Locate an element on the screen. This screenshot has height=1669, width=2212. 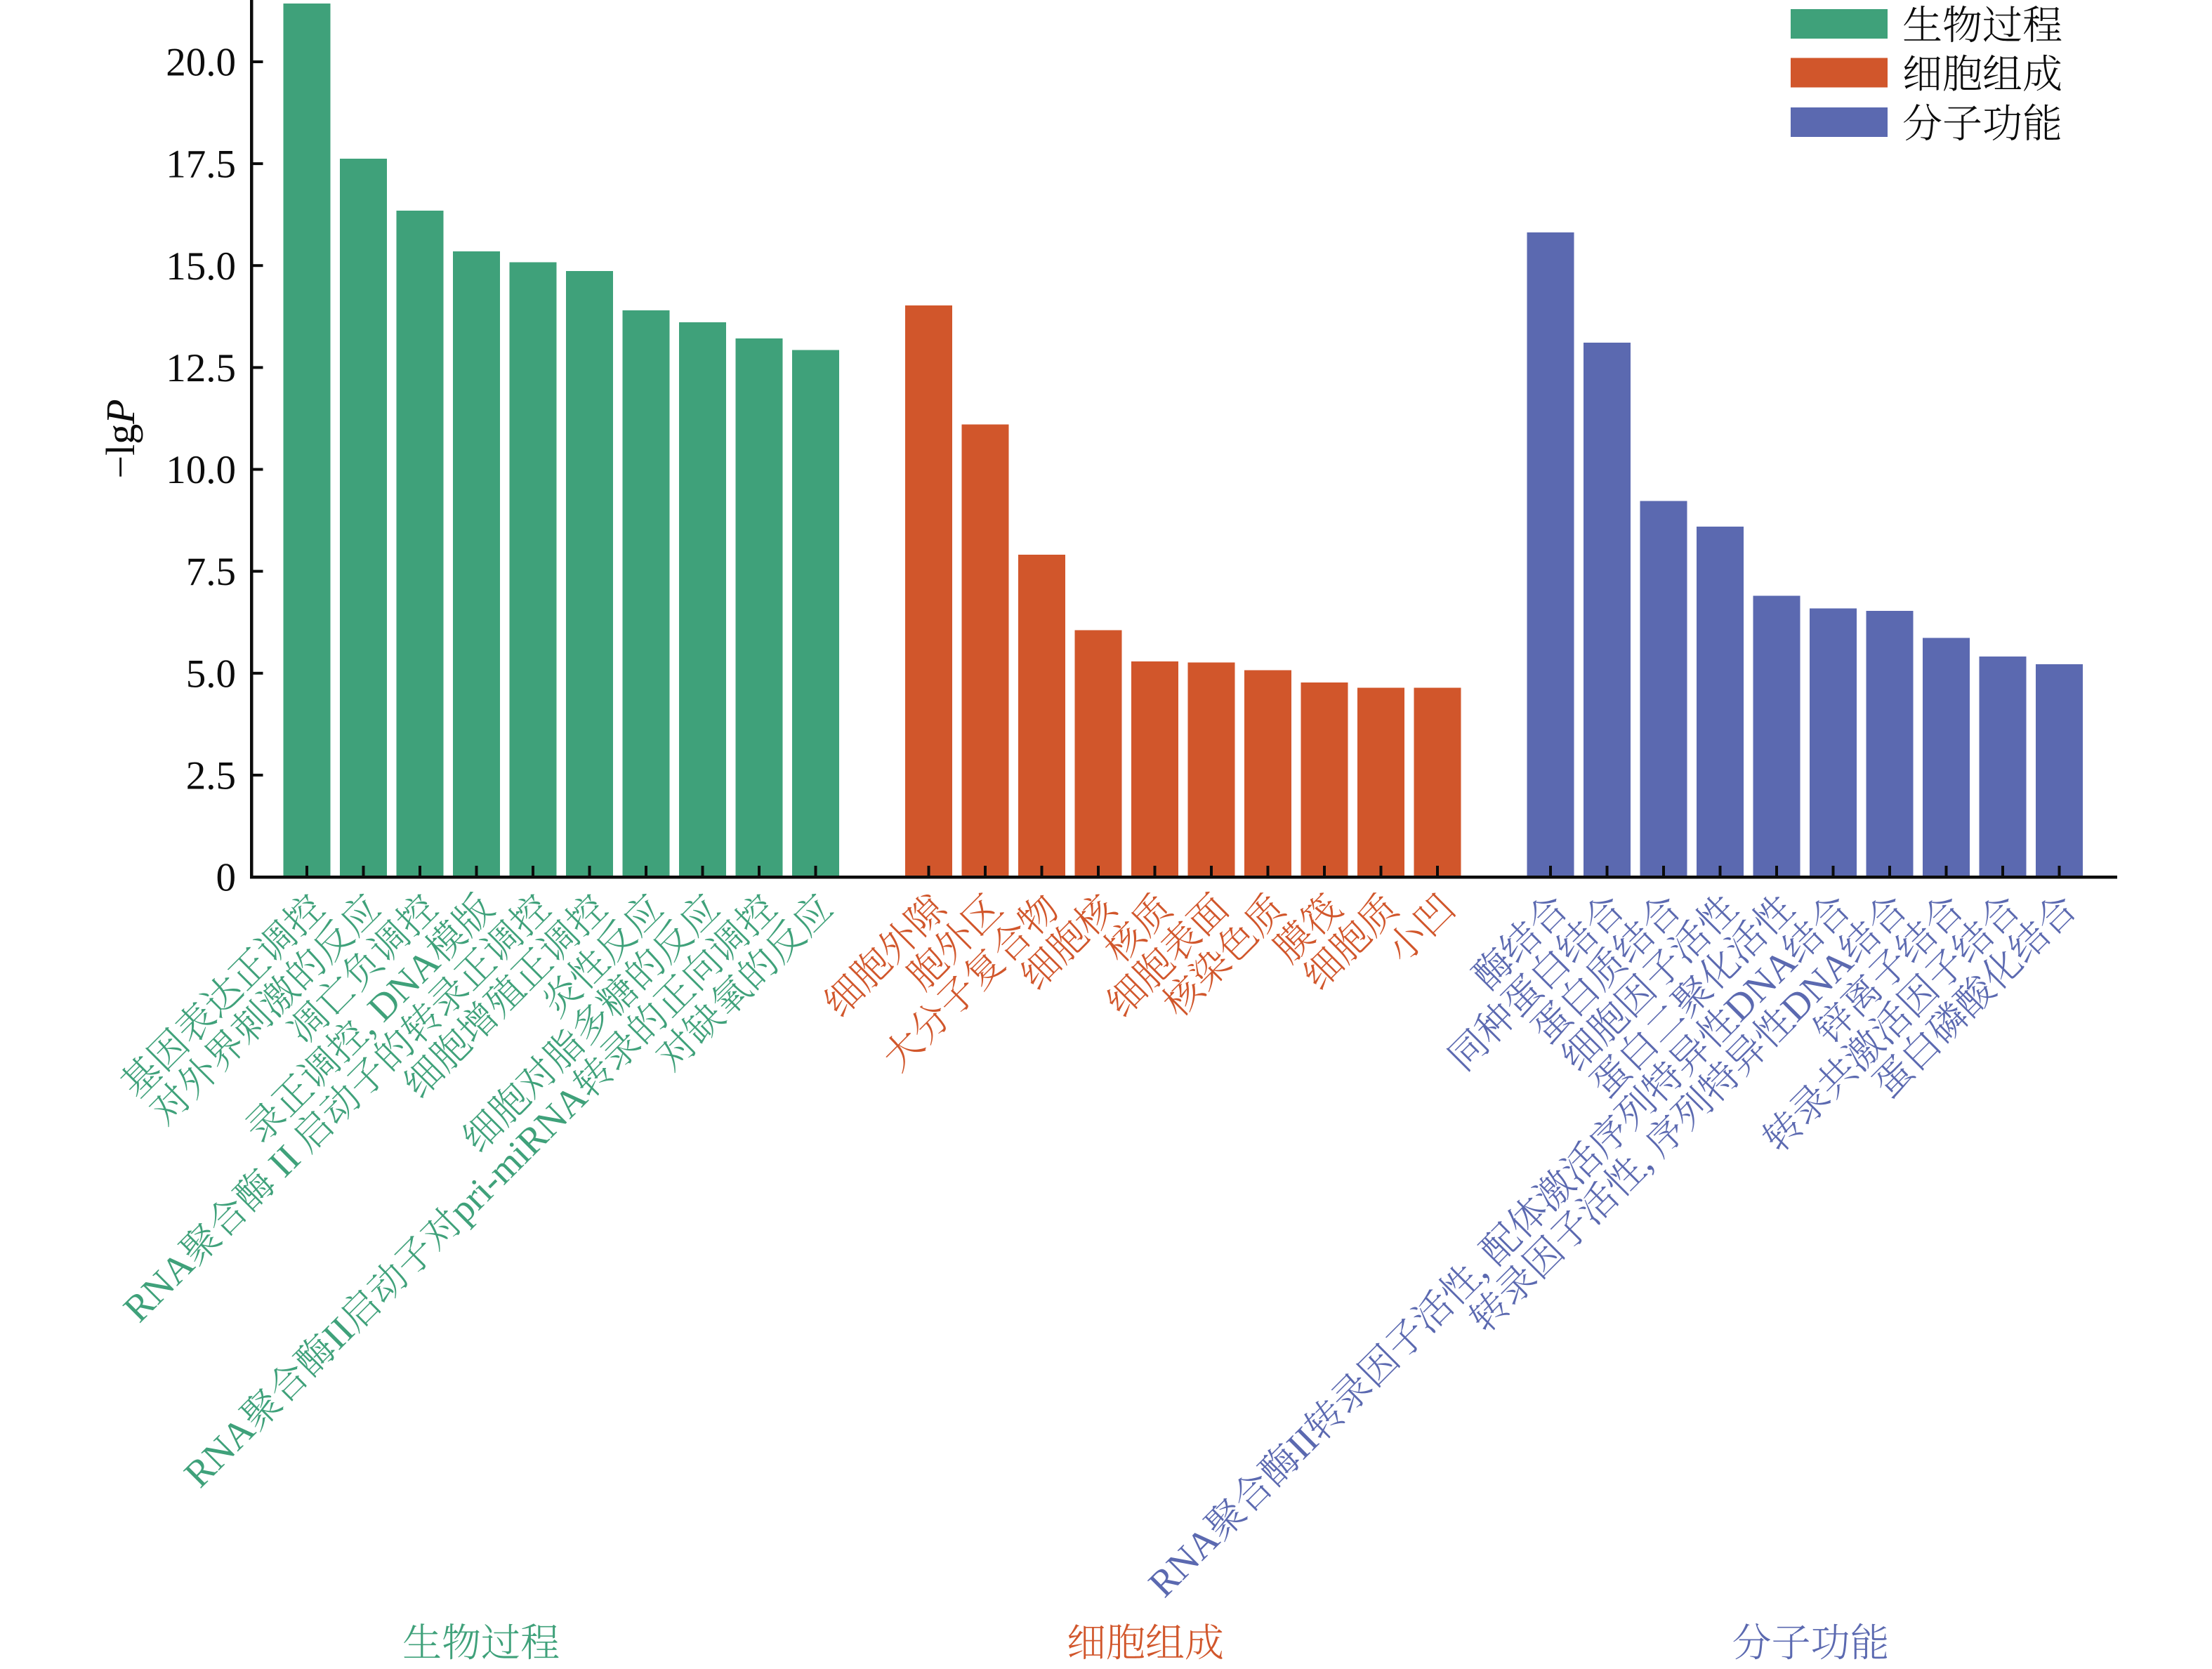
svg-text: −lgP is located at coordinates (120, 438).